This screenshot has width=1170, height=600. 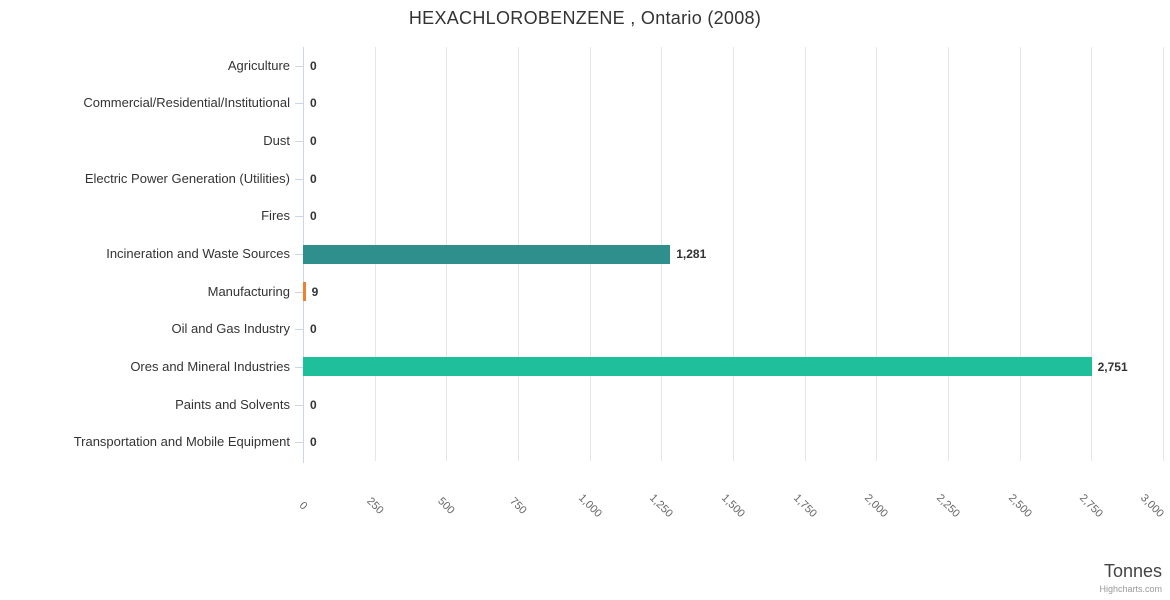 I want to click on category-label: Commercial/Residential/Institutional, so click(x=186, y=103).